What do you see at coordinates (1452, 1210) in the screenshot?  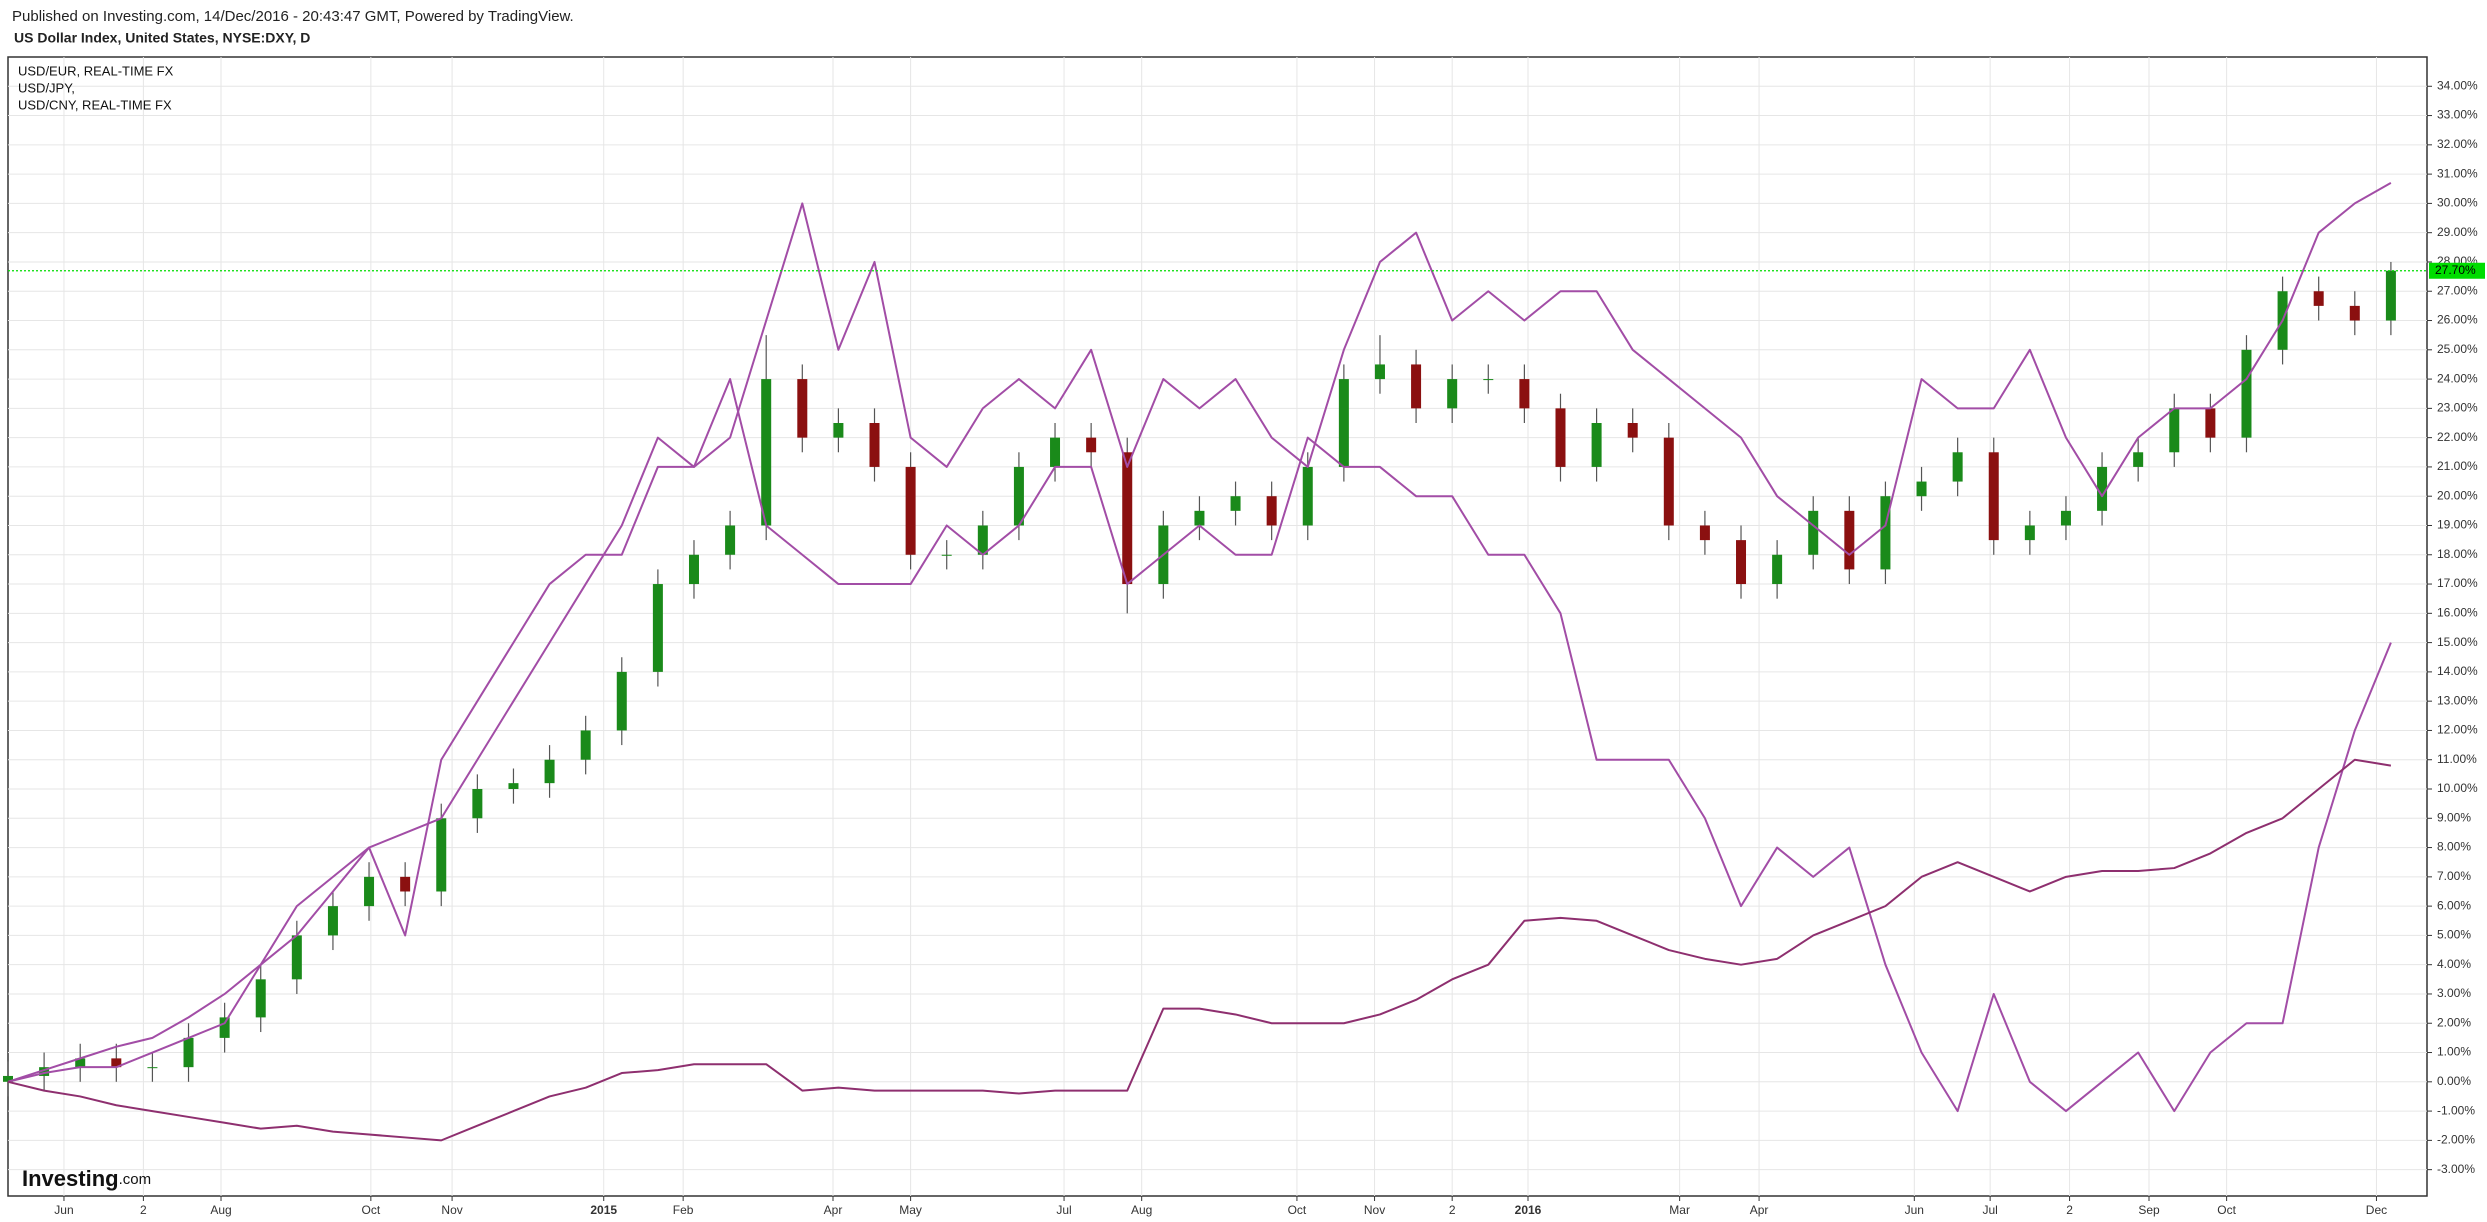 I see `x-tick-label: 2` at bounding box center [1452, 1210].